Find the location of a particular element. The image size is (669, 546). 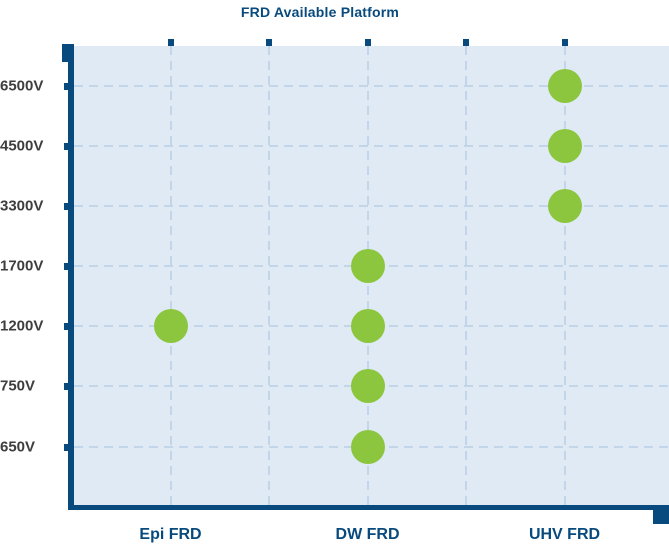

y-axis-label: 1700V is located at coordinates (22, 266).